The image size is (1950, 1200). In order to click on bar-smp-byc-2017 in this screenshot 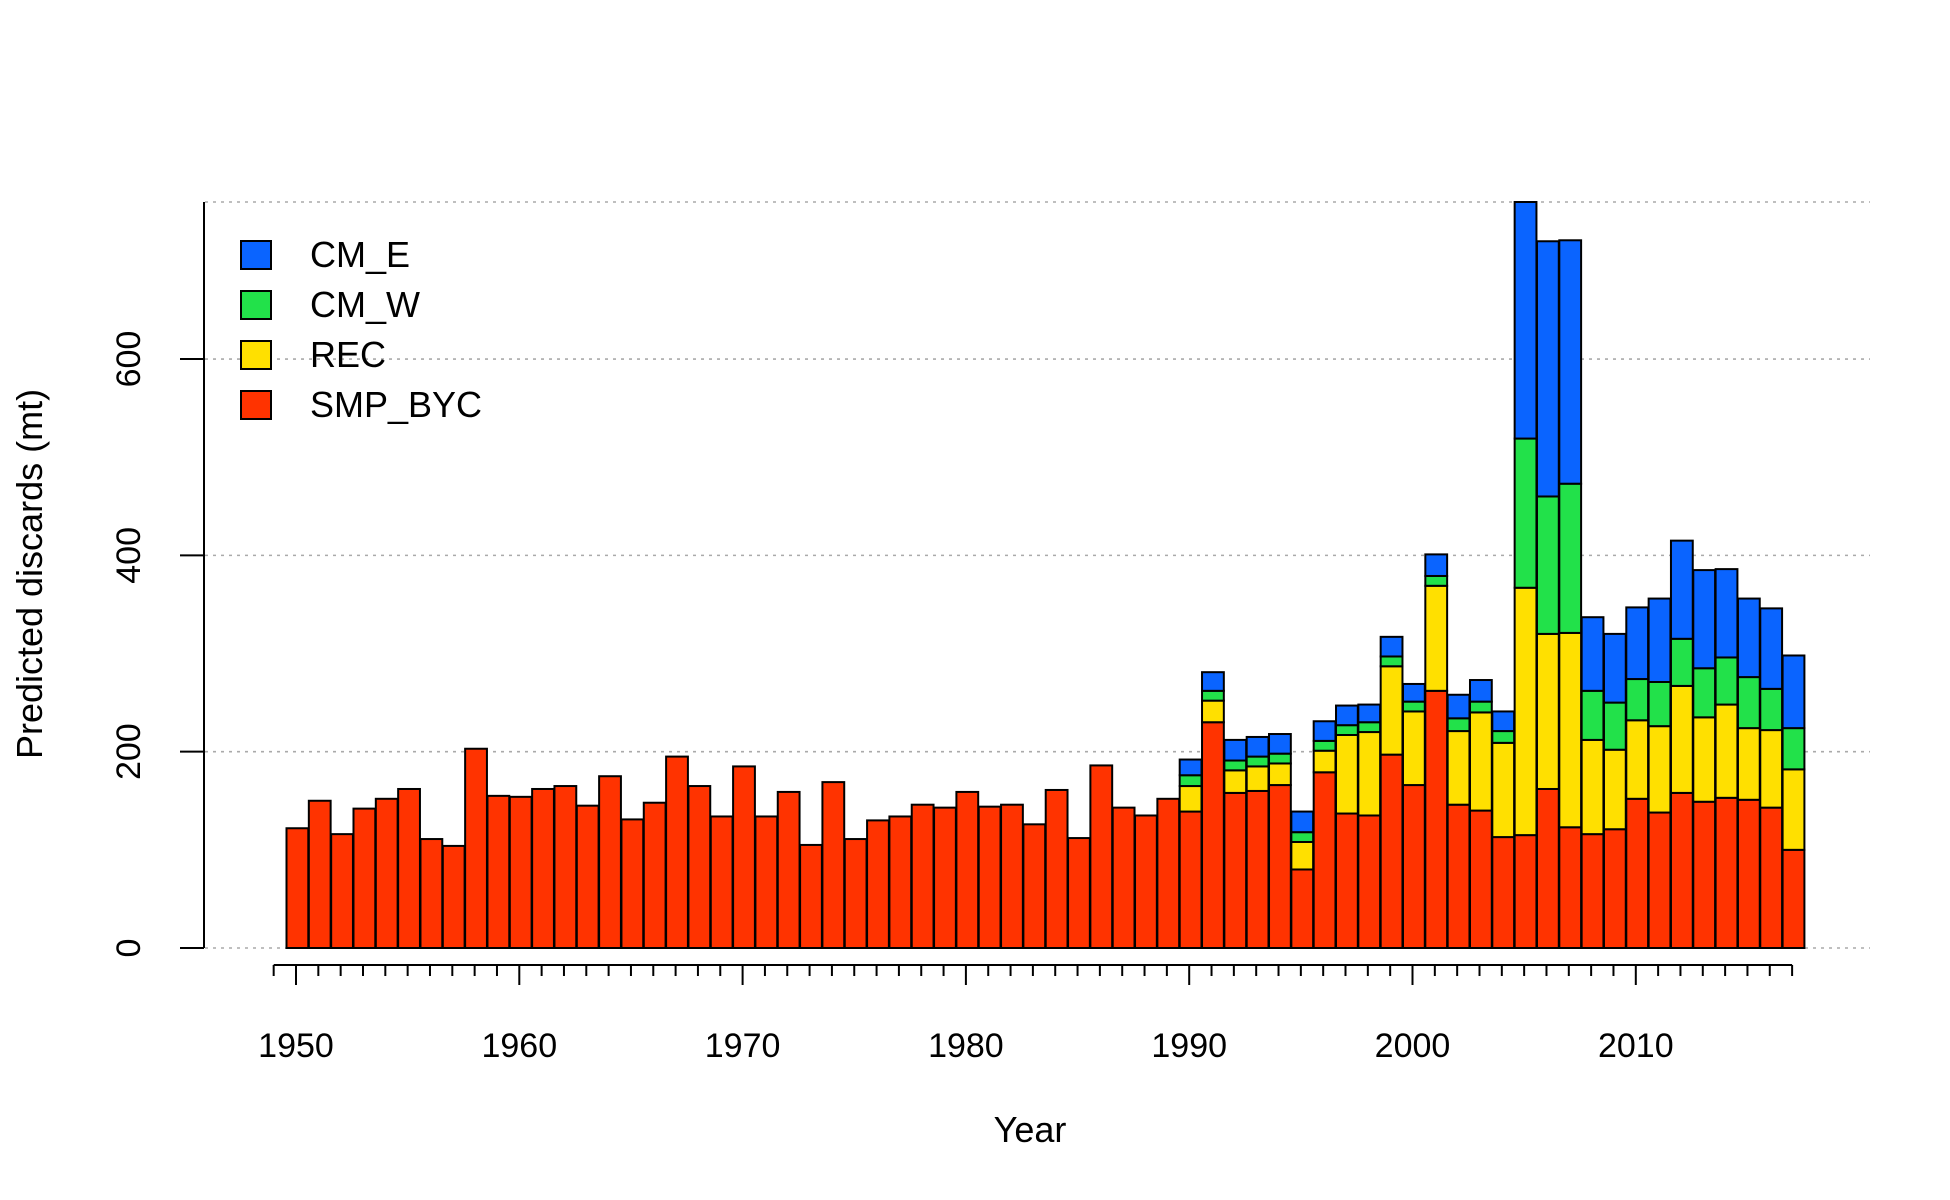, I will do `click(1793, 898)`.